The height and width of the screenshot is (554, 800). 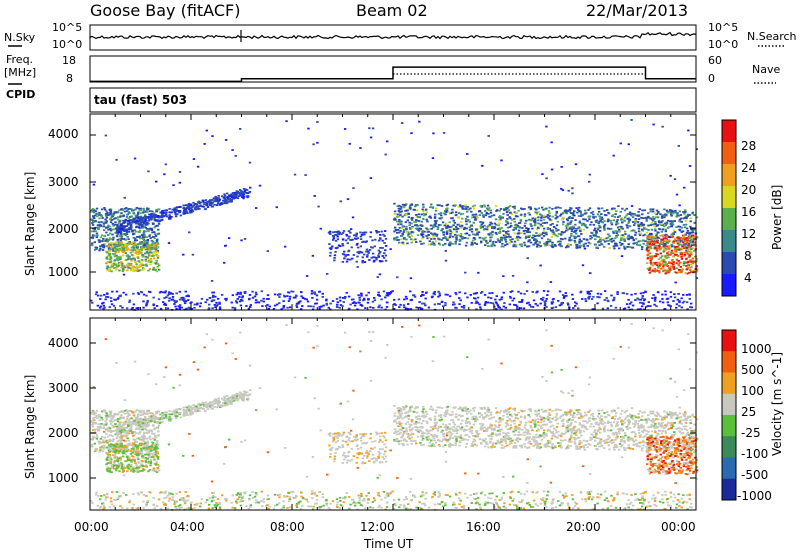 I want to click on power-ytick-3000: 3000, so click(x=63, y=182).